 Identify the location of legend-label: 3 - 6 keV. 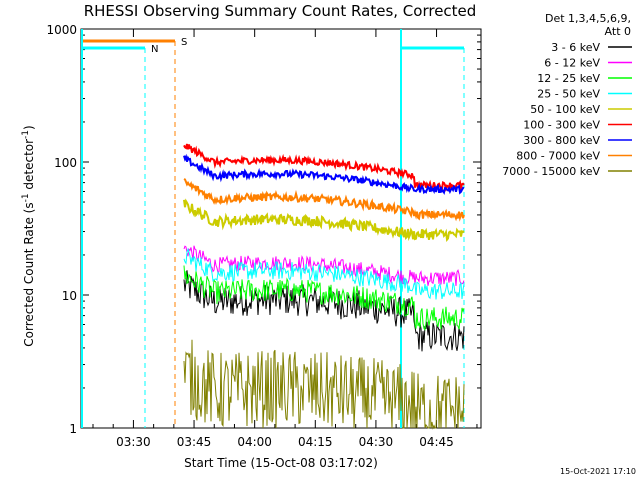
(575, 47).